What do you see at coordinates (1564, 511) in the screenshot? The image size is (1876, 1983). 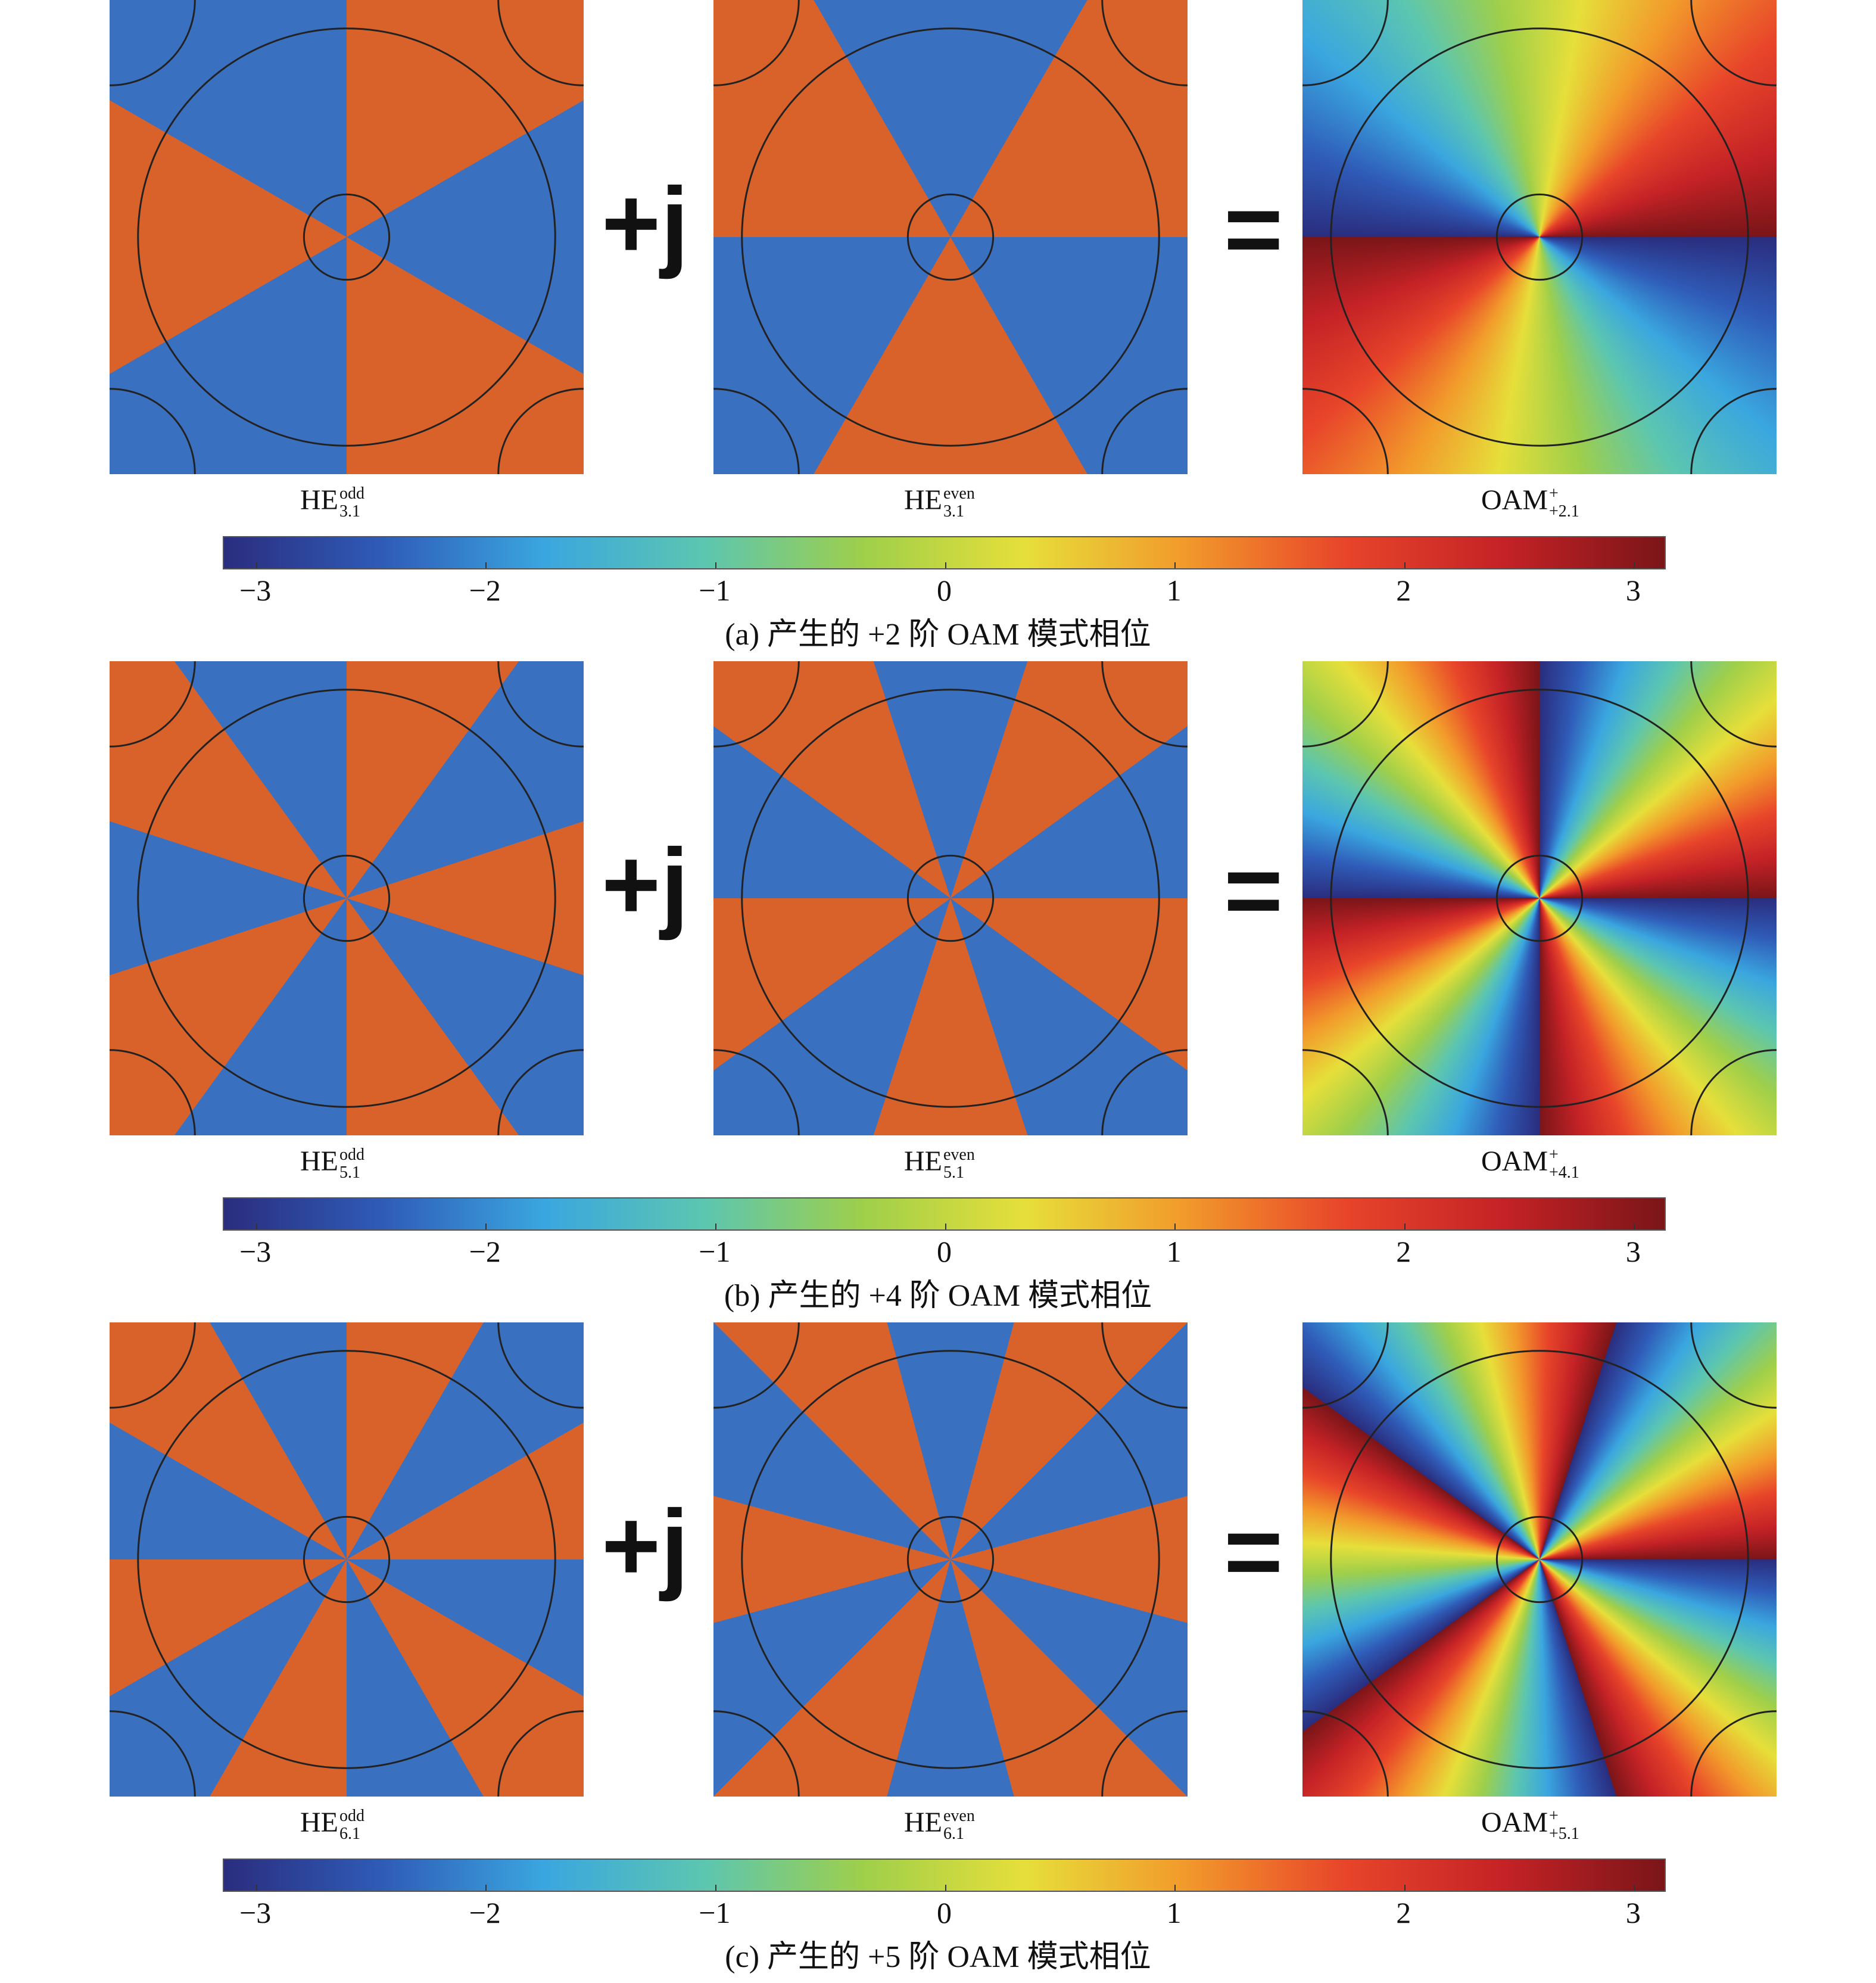 I see `label-sub: +2.1` at bounding box center [1564, 511].